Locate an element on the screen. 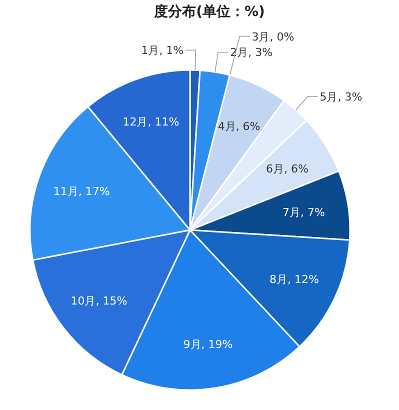 Image resolution: width=399 pixels, height=410 pixels. slice-label: 10月 is located at coordinates (83, 301).